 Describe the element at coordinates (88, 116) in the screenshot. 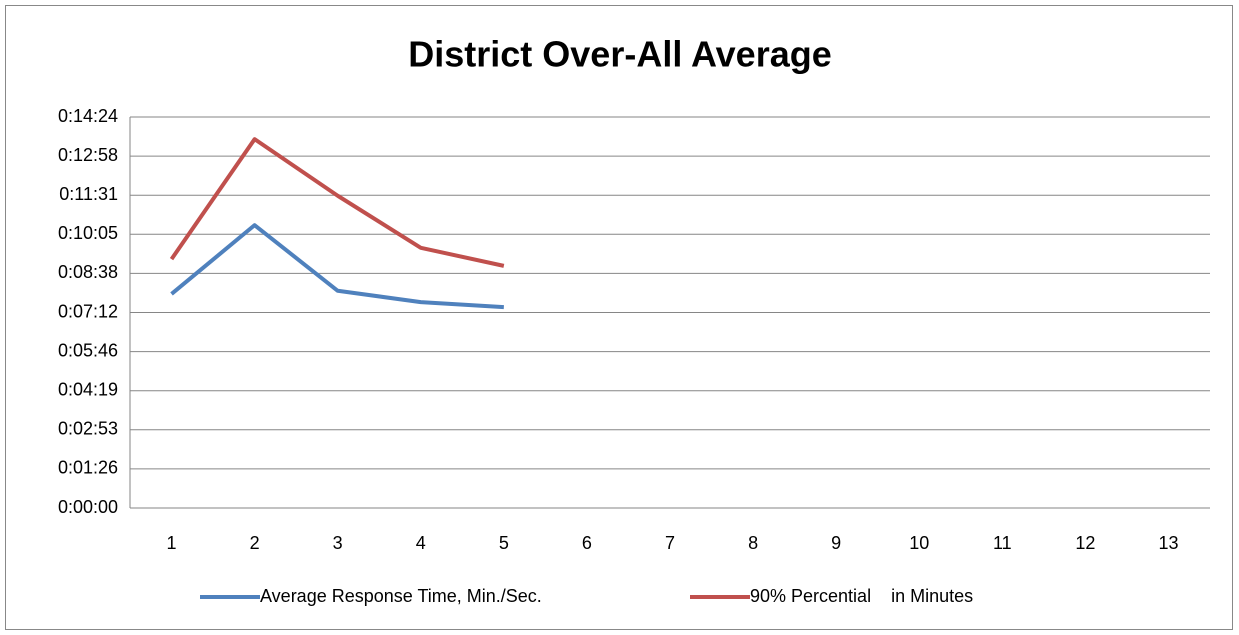

I see `y-tick-label: 0:14:24` at that location.